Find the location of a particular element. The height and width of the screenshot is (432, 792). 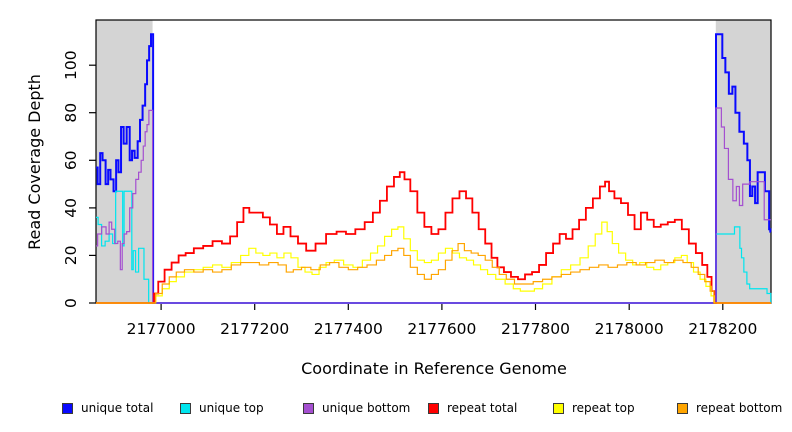

y-tick-label: 0 is located at coordinates (71, 303).